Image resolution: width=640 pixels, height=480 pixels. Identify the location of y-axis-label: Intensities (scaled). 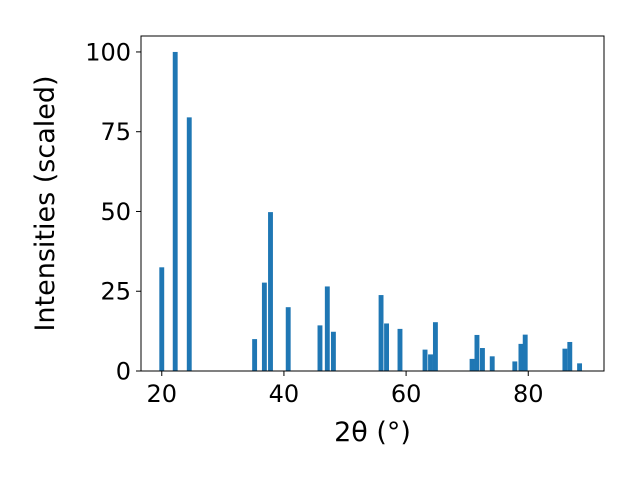
(45, 203).